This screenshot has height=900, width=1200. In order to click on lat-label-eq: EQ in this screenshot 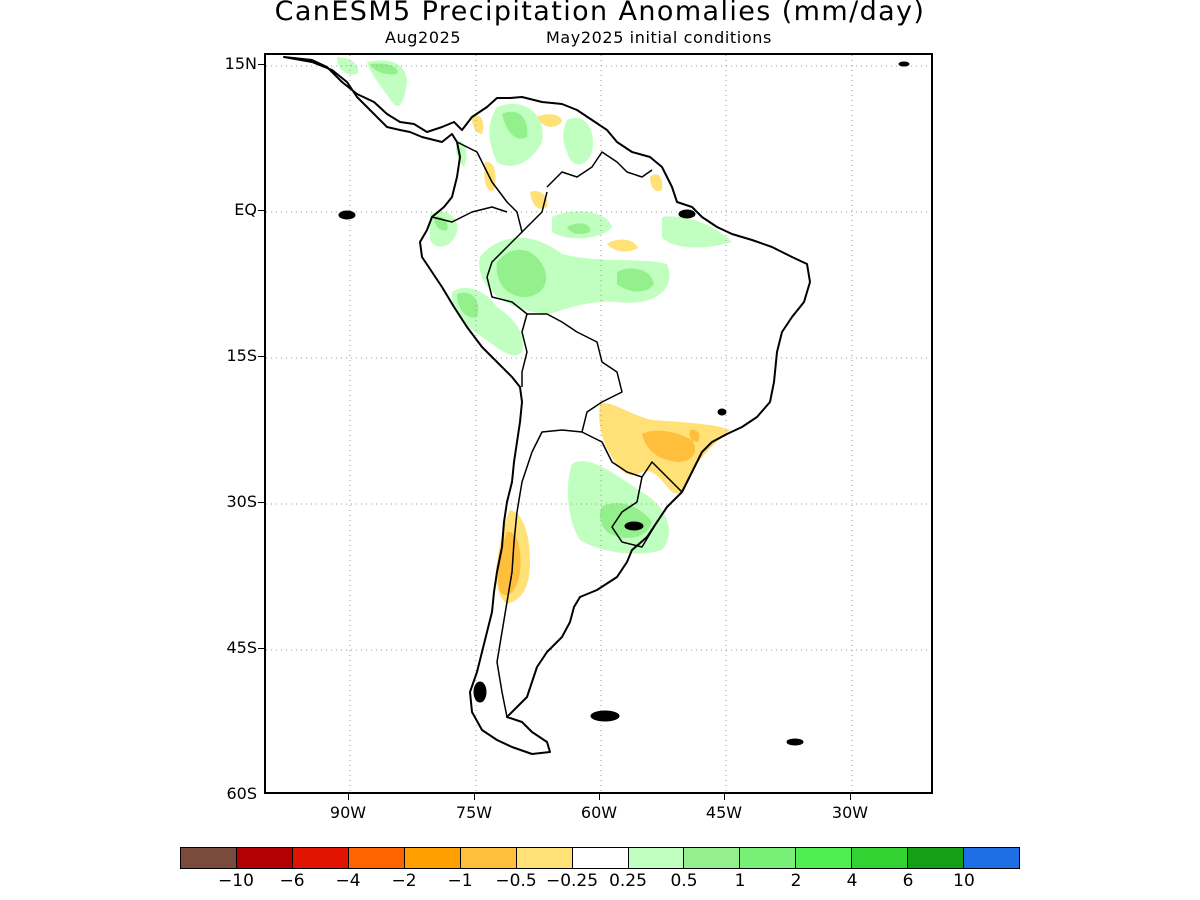, I will do `click(245, 209)`.